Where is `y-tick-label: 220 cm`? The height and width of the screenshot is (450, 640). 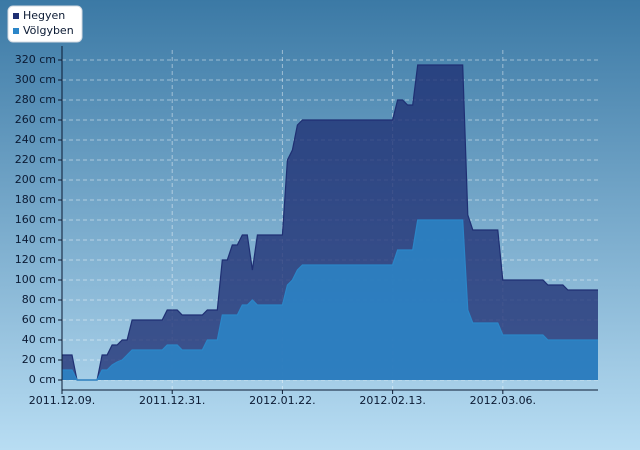 y-tick-label: 220 cm is located at coordinates (35, 159).